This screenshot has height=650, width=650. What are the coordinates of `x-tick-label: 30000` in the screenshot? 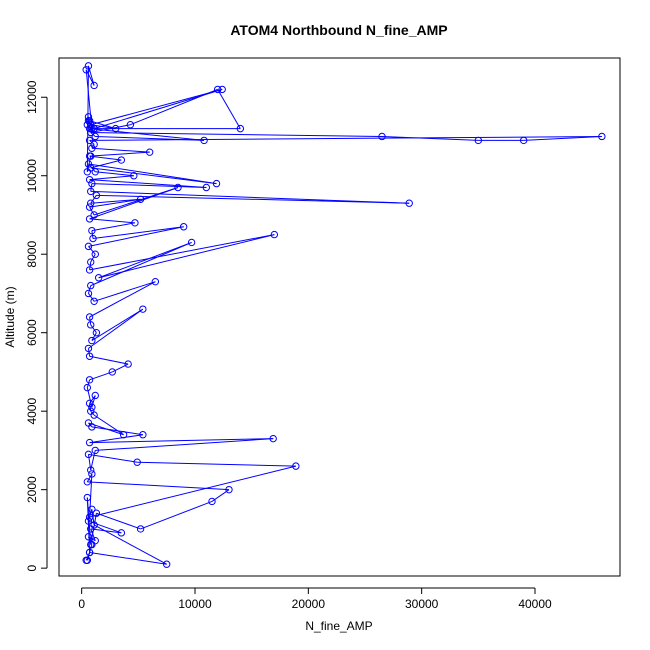 It's located at (422, 604).